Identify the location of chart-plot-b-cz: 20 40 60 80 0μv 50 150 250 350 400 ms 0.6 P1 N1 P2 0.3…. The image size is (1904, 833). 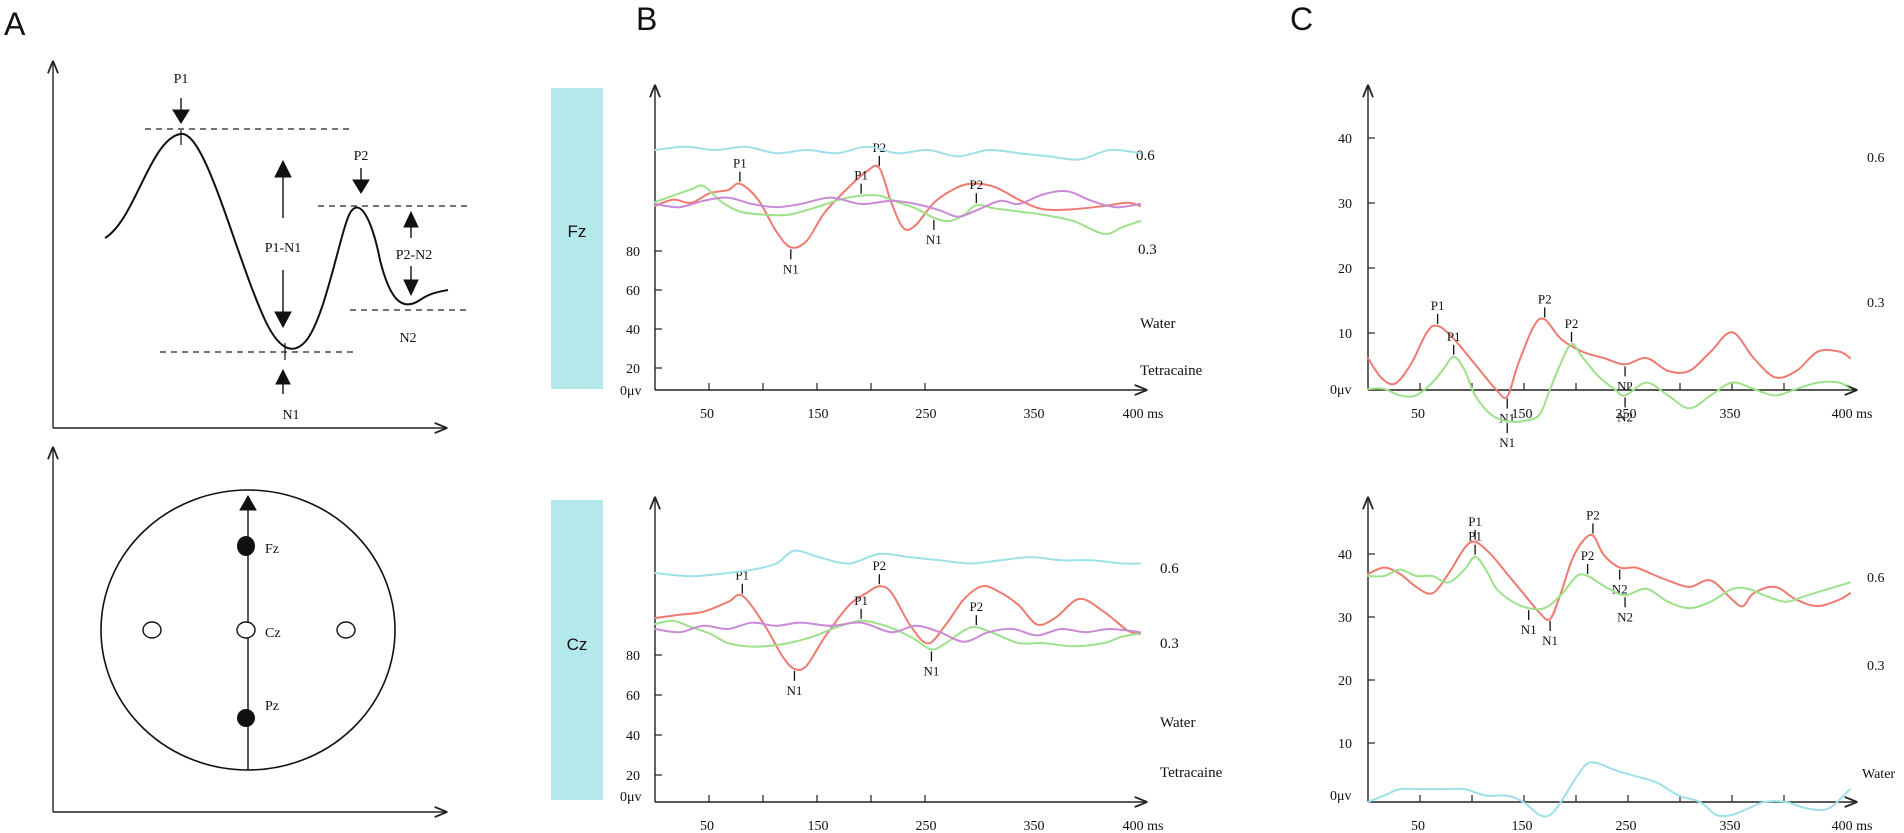
(921, 665).